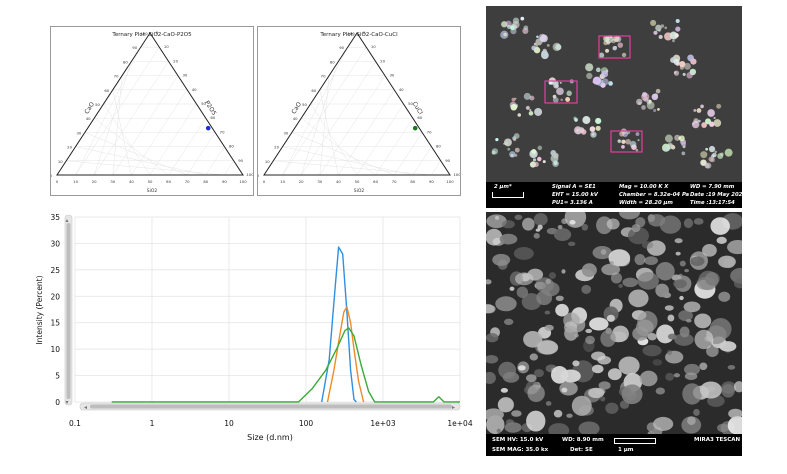 Image resolution: width=787 pixels, height=474 pixels. What do you see at coordinates (131, 181) in the screenshot?
I see `ternary-bottom-tick: 40` at bounding box center [131, 181].